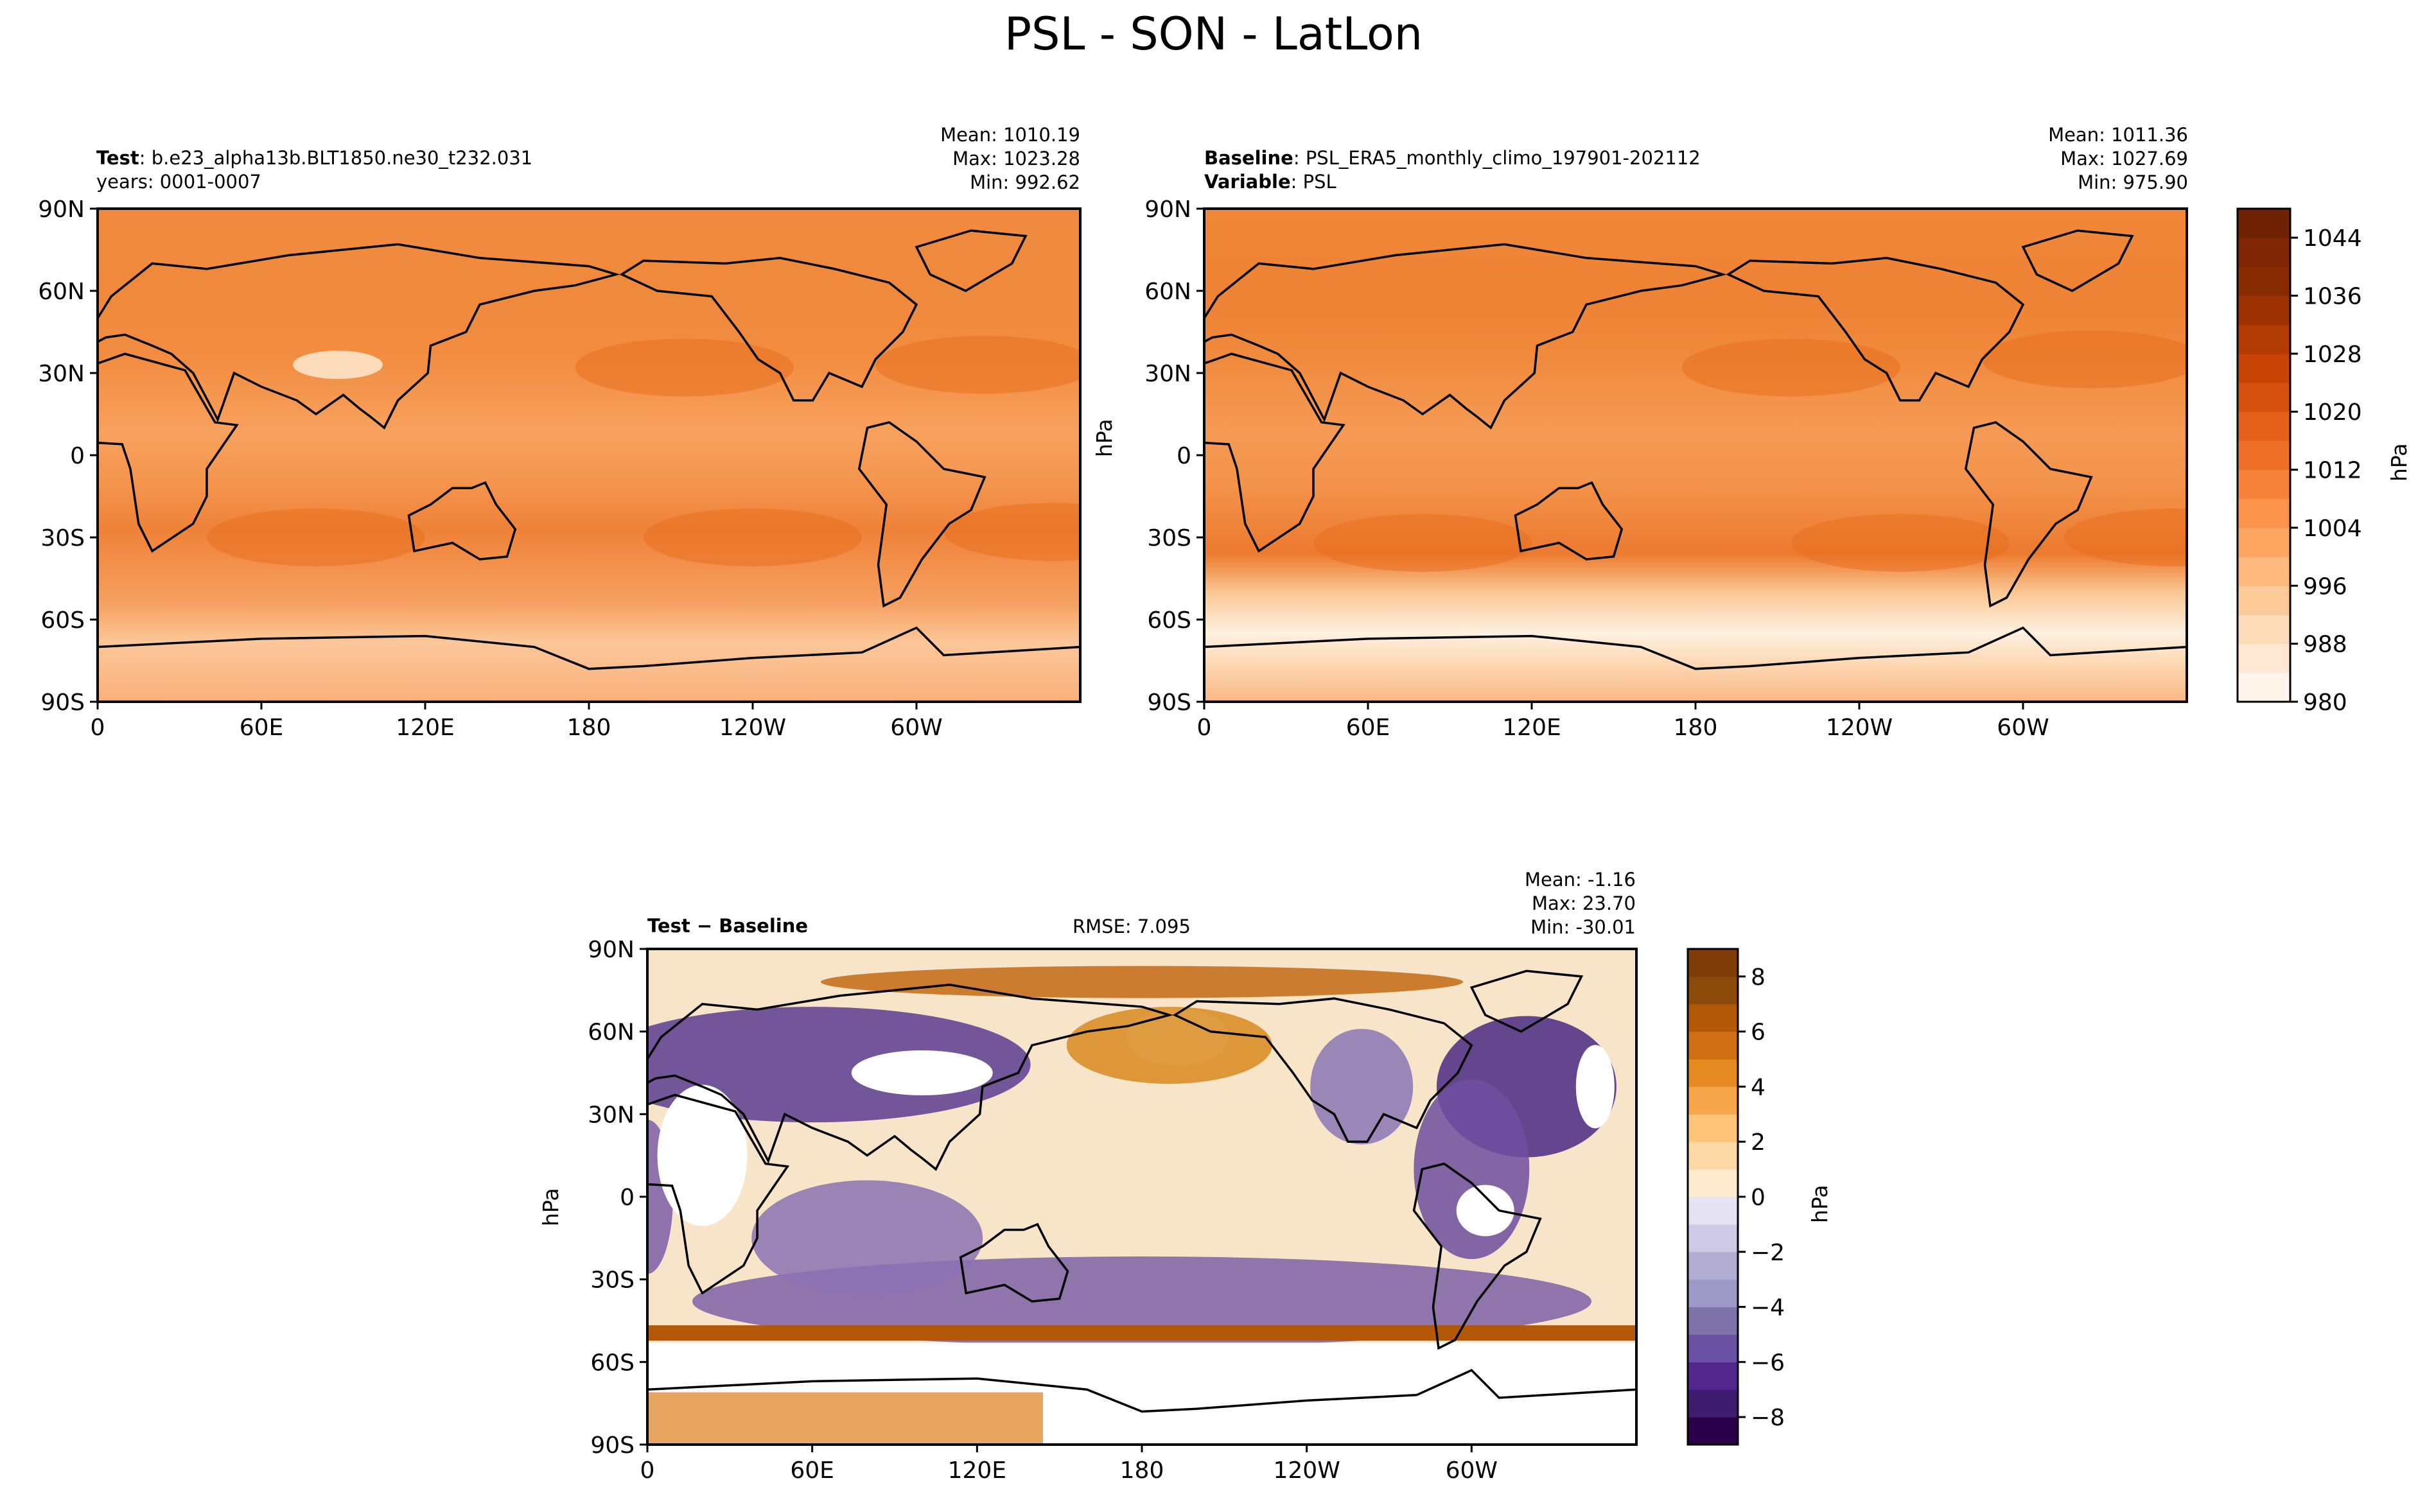 The width and height of the screenshot is (2427, 1512). Describe the element at coordinates (647, 1470) in the screenshot. I see `x-tick-label: 0` at that location.